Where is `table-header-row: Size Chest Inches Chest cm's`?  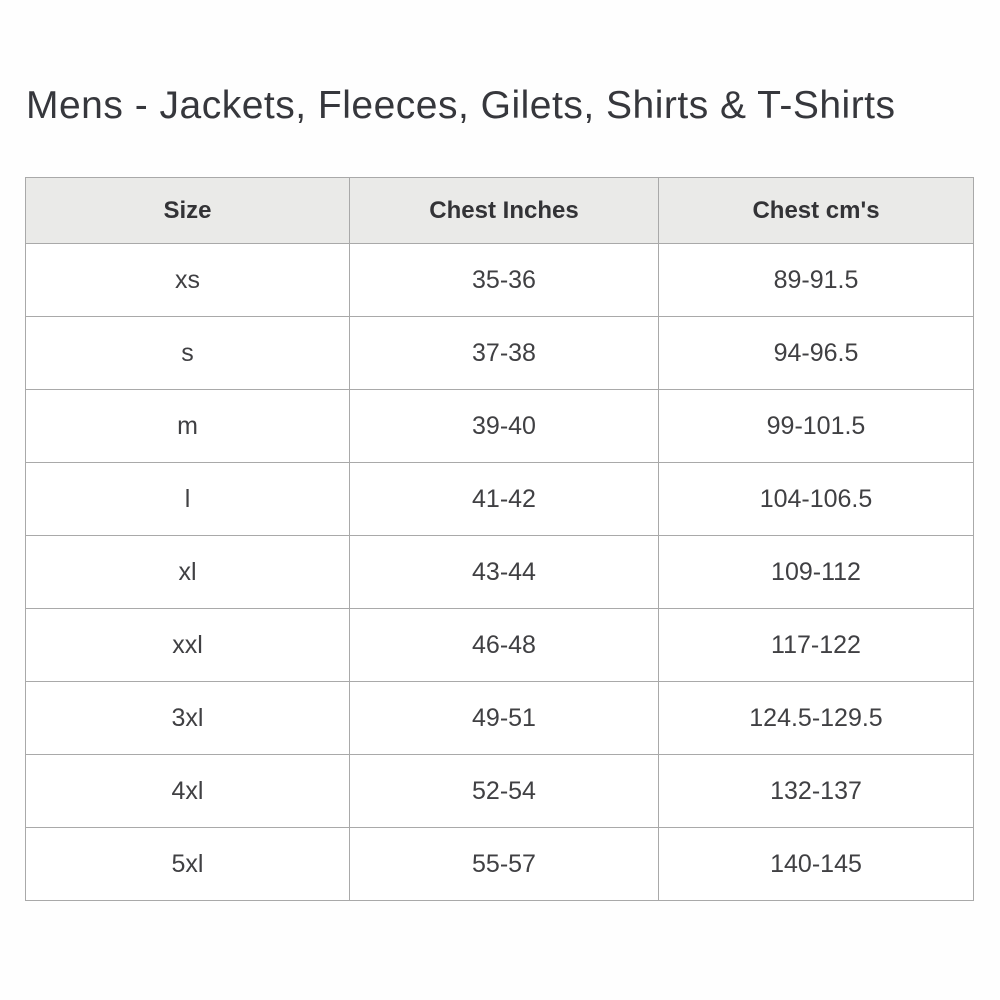
table-header-row: Size Chest Inches Chest cm's is located at coordinates (499, 210).